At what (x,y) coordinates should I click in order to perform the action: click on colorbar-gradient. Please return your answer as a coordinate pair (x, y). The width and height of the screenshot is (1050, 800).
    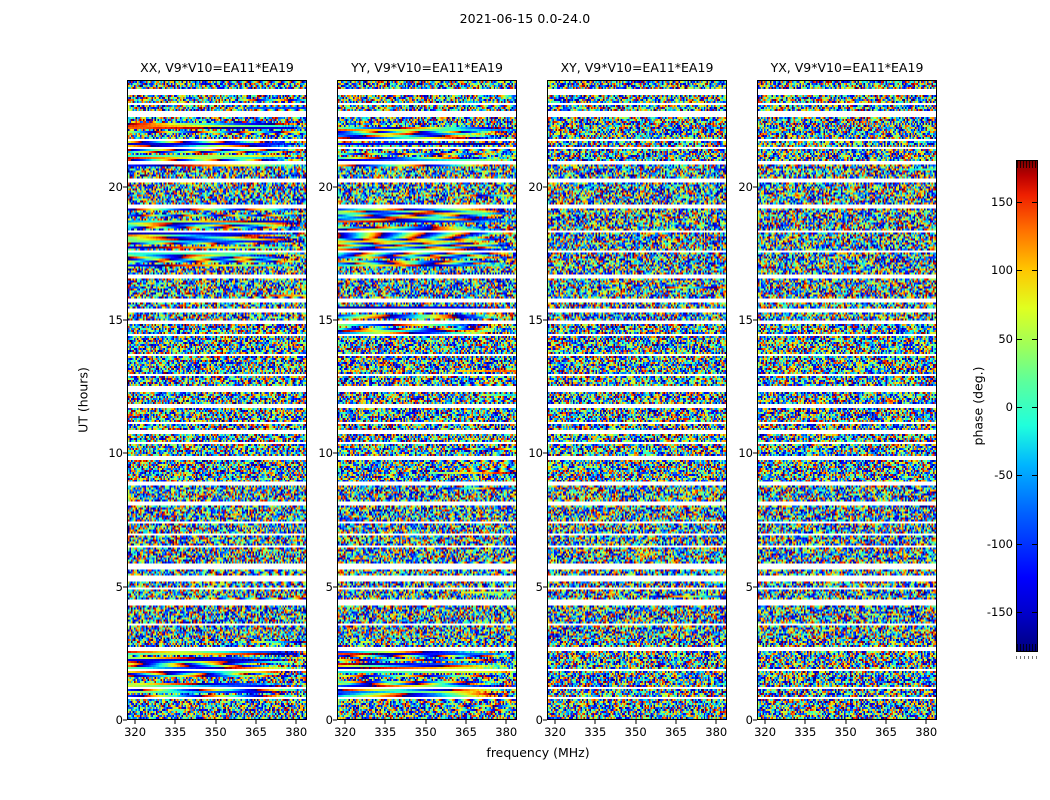
    Looking at the image, I should click on (1027, 406).